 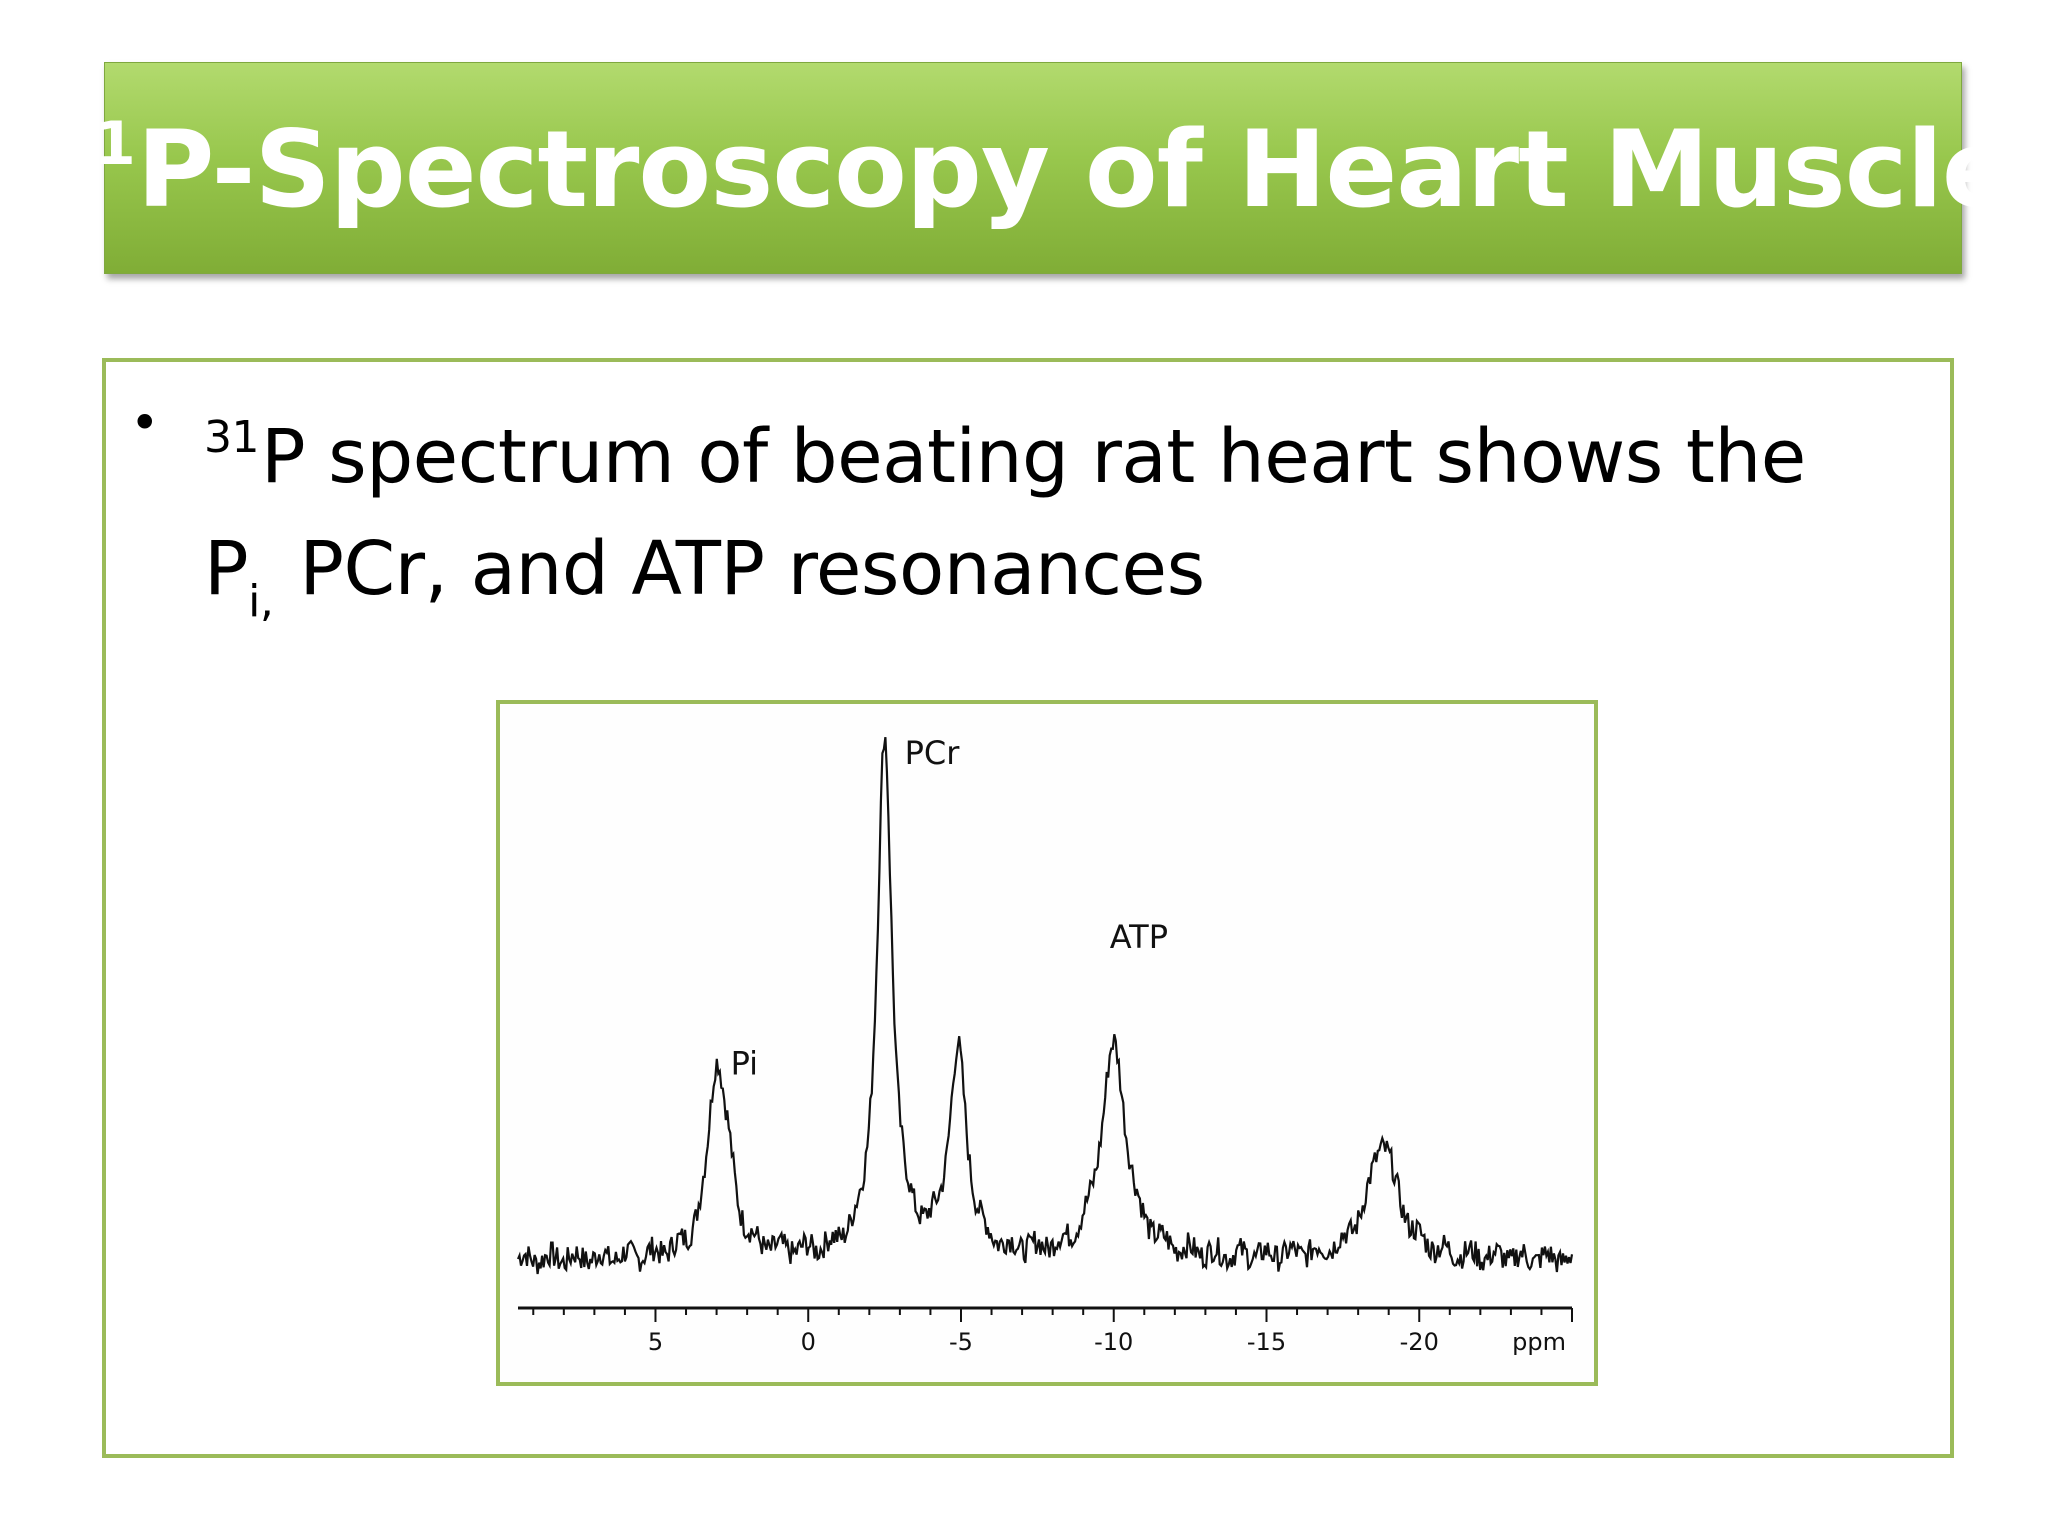 I want to click on x-tick-label: -20, so click(x=1419, y=1342).